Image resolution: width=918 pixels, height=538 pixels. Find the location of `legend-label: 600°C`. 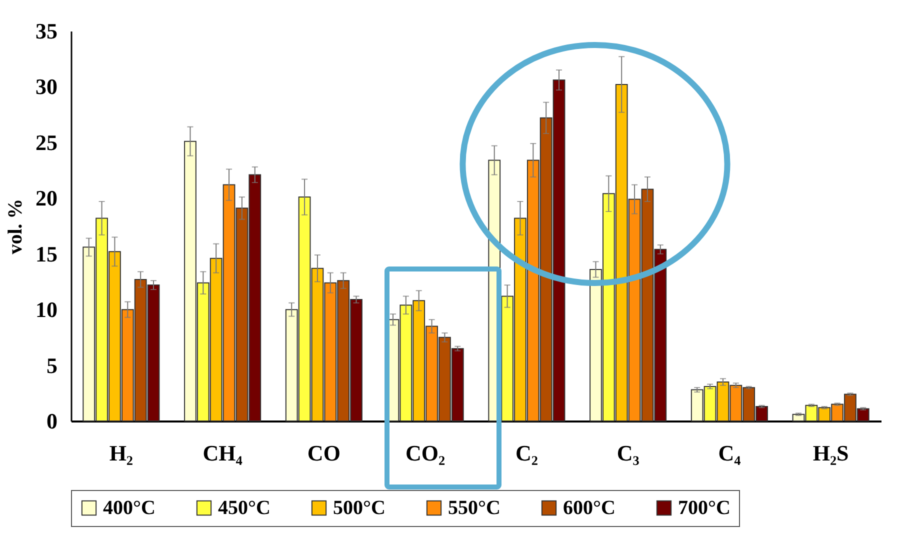

legend-label: 600°C is located at coordinates (589, 508).